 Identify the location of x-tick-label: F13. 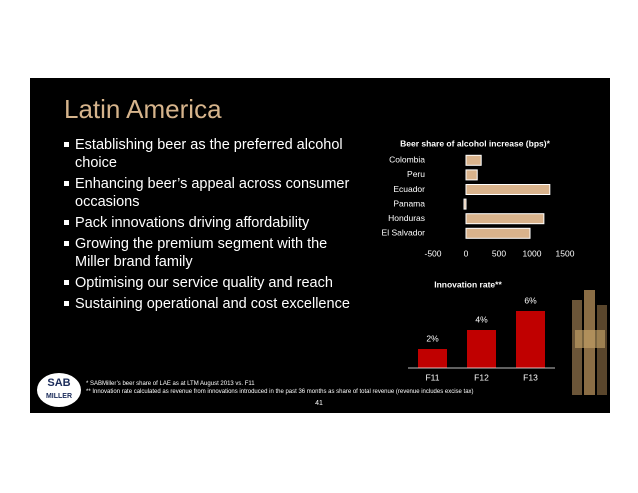
(530, 377).